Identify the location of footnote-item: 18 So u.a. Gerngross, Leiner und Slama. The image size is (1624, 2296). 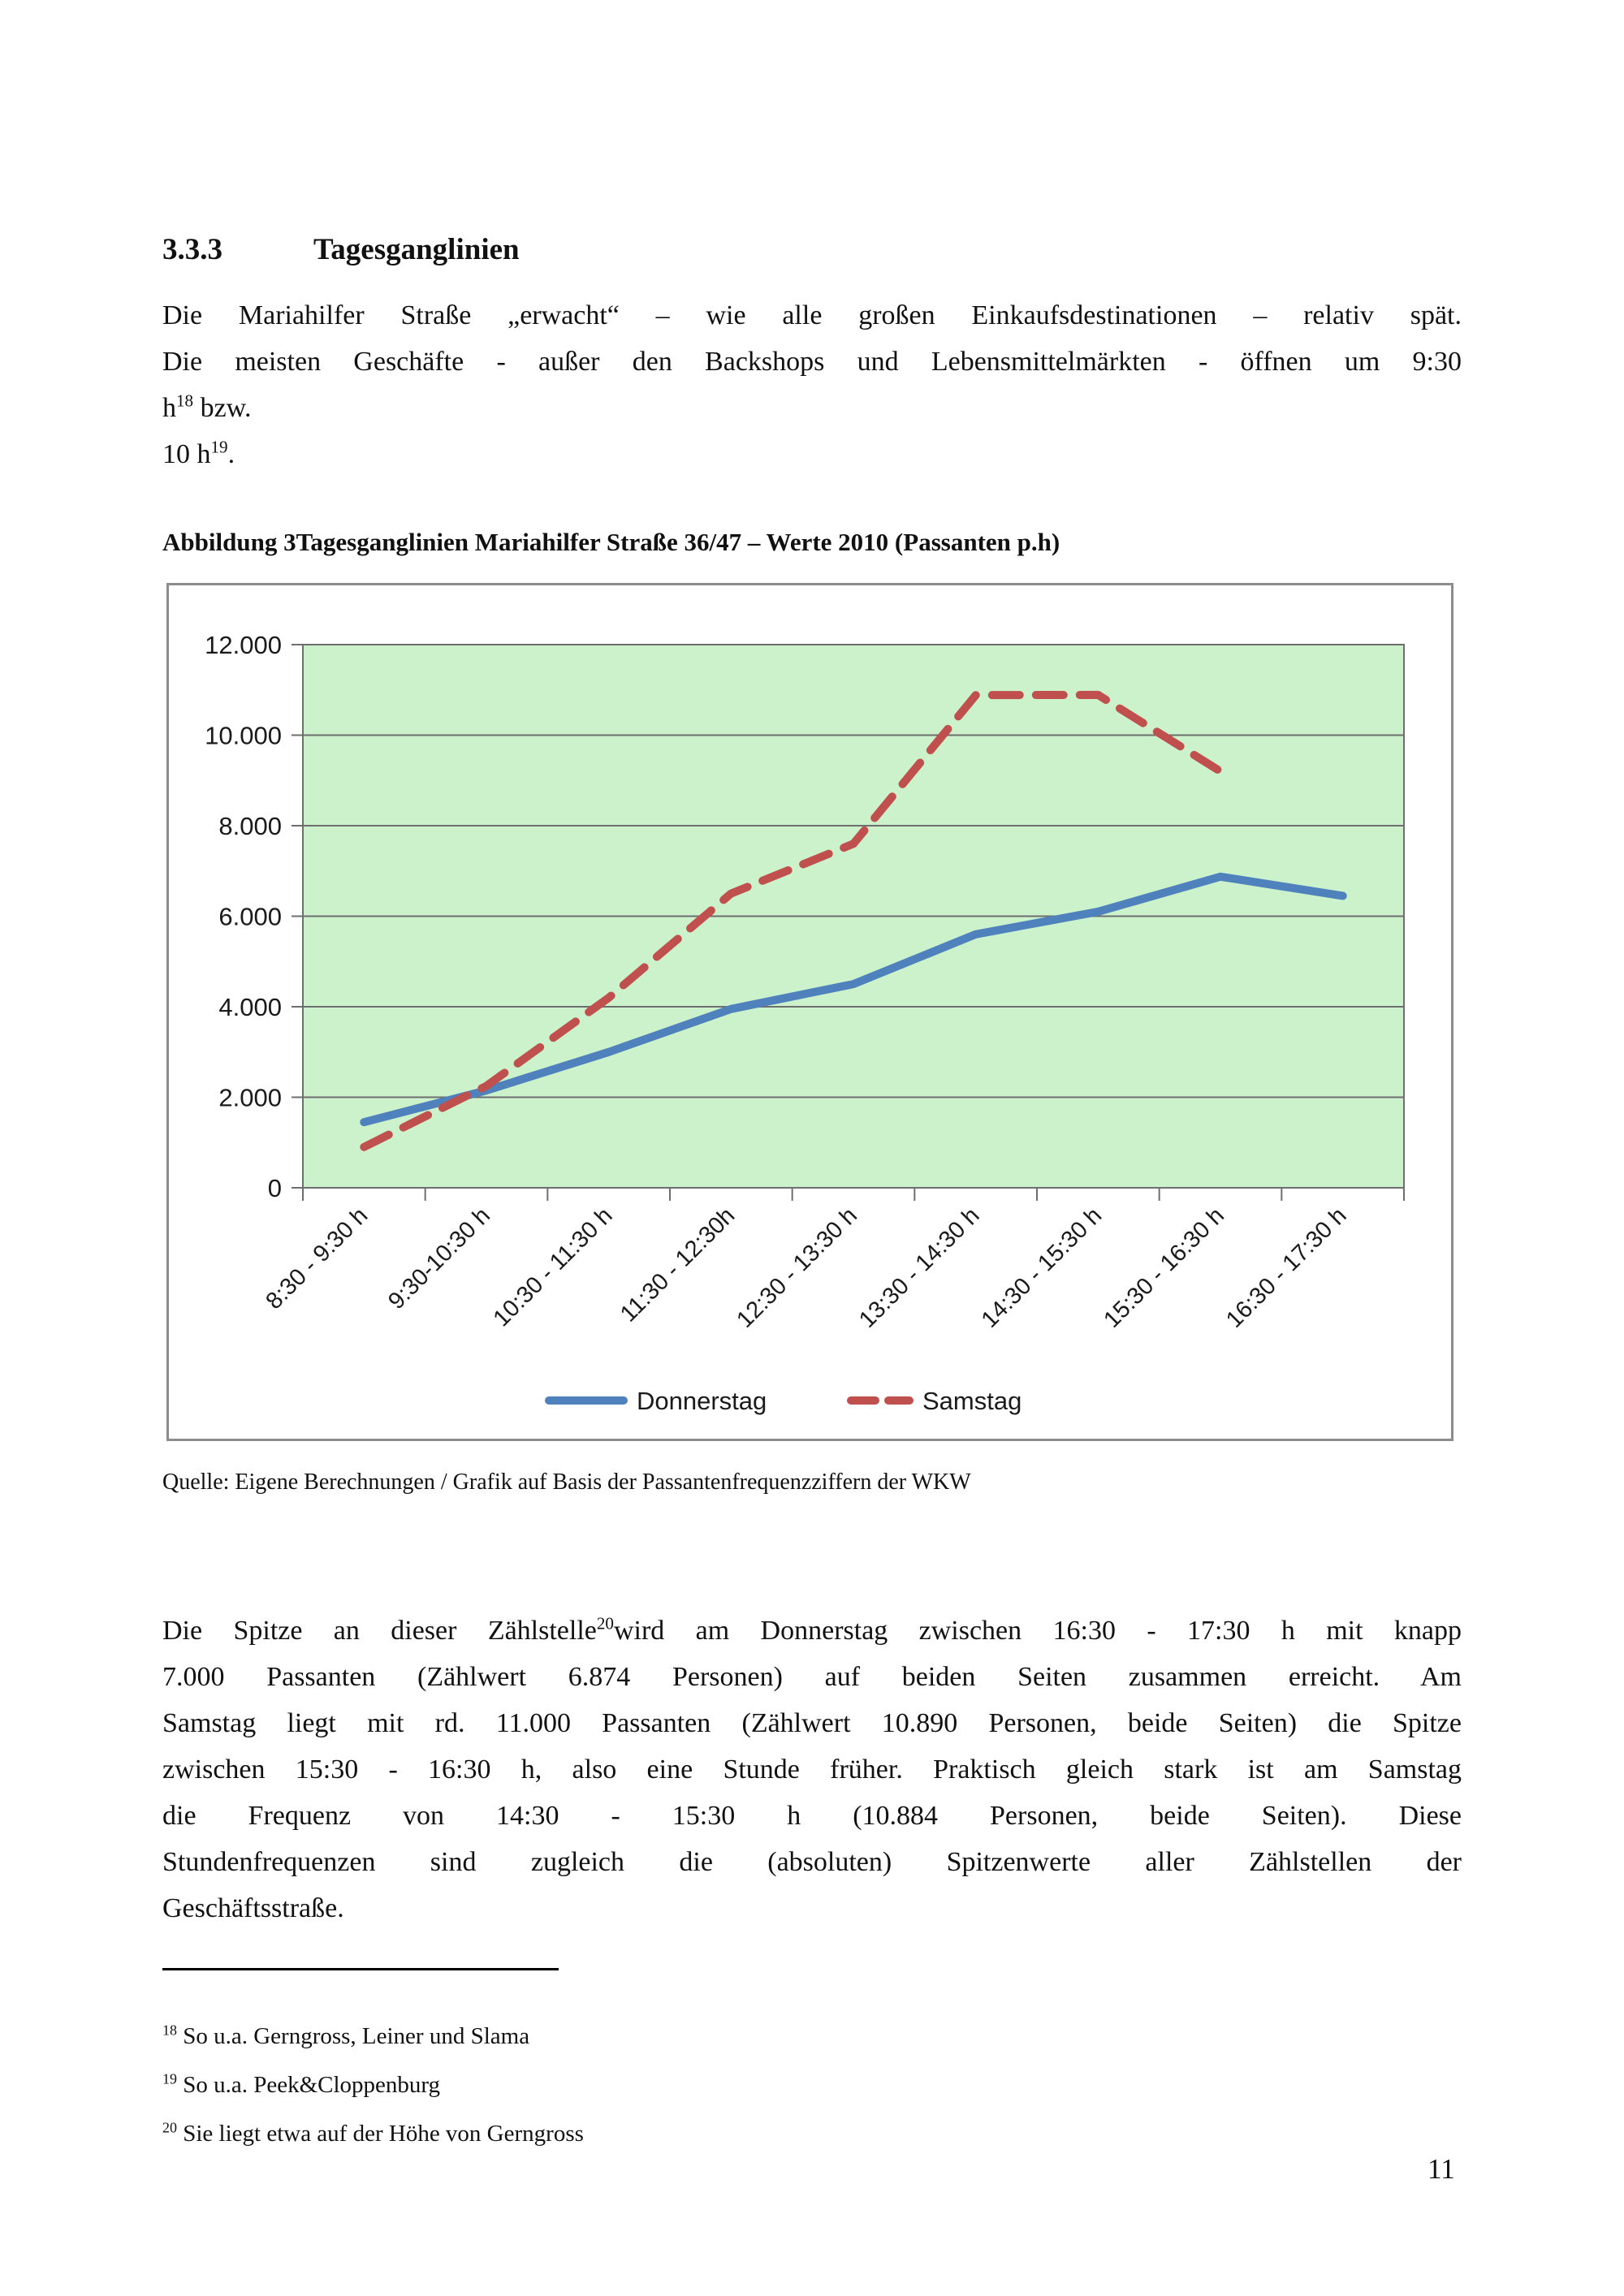
(346, 2036).